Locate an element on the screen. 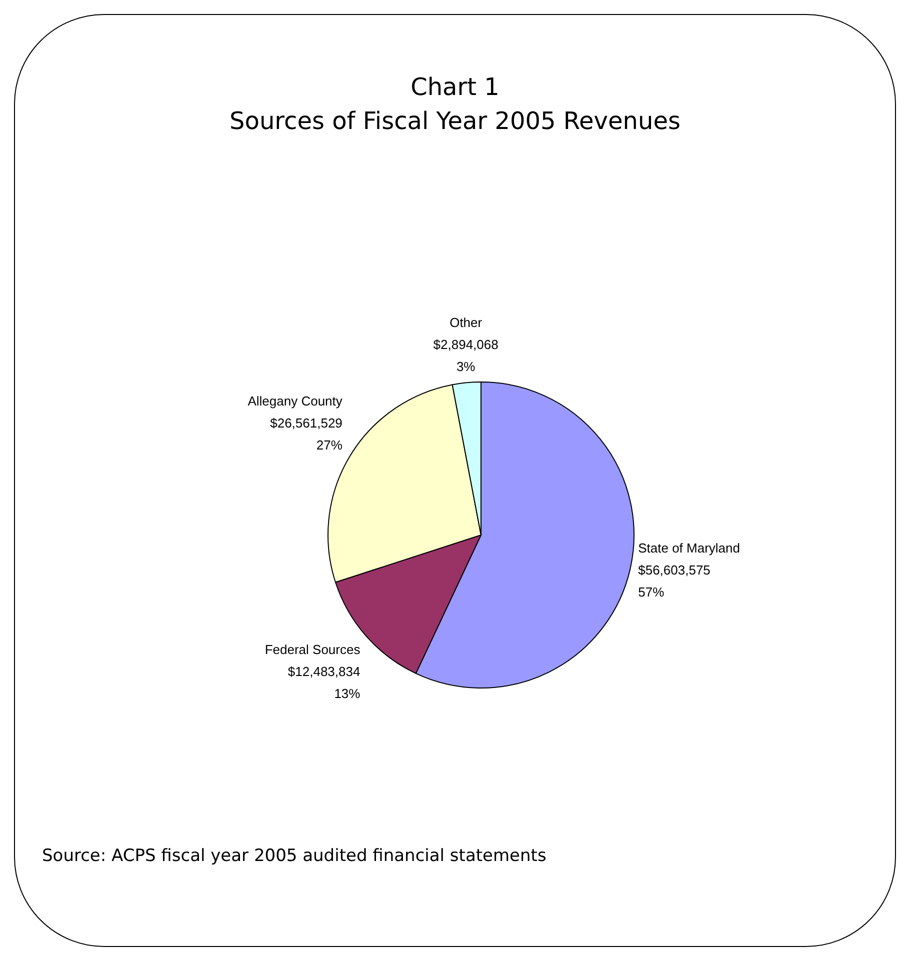 This screenshot has width=910, height=963. slice-label: Allegany County is located at coordinates (295, 401).